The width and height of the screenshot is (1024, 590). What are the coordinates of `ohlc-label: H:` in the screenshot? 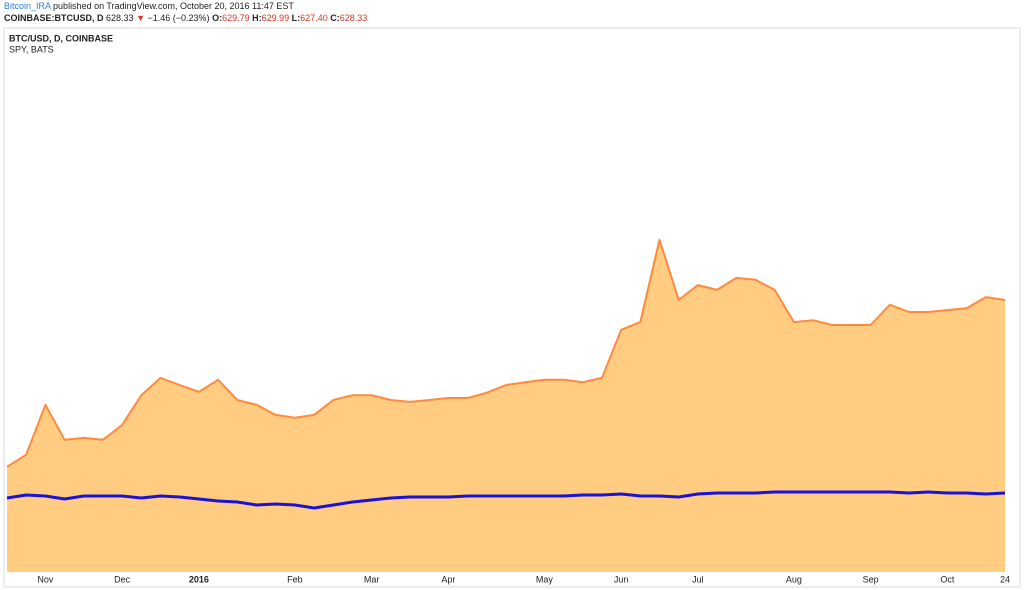 It's located at (257, 18).